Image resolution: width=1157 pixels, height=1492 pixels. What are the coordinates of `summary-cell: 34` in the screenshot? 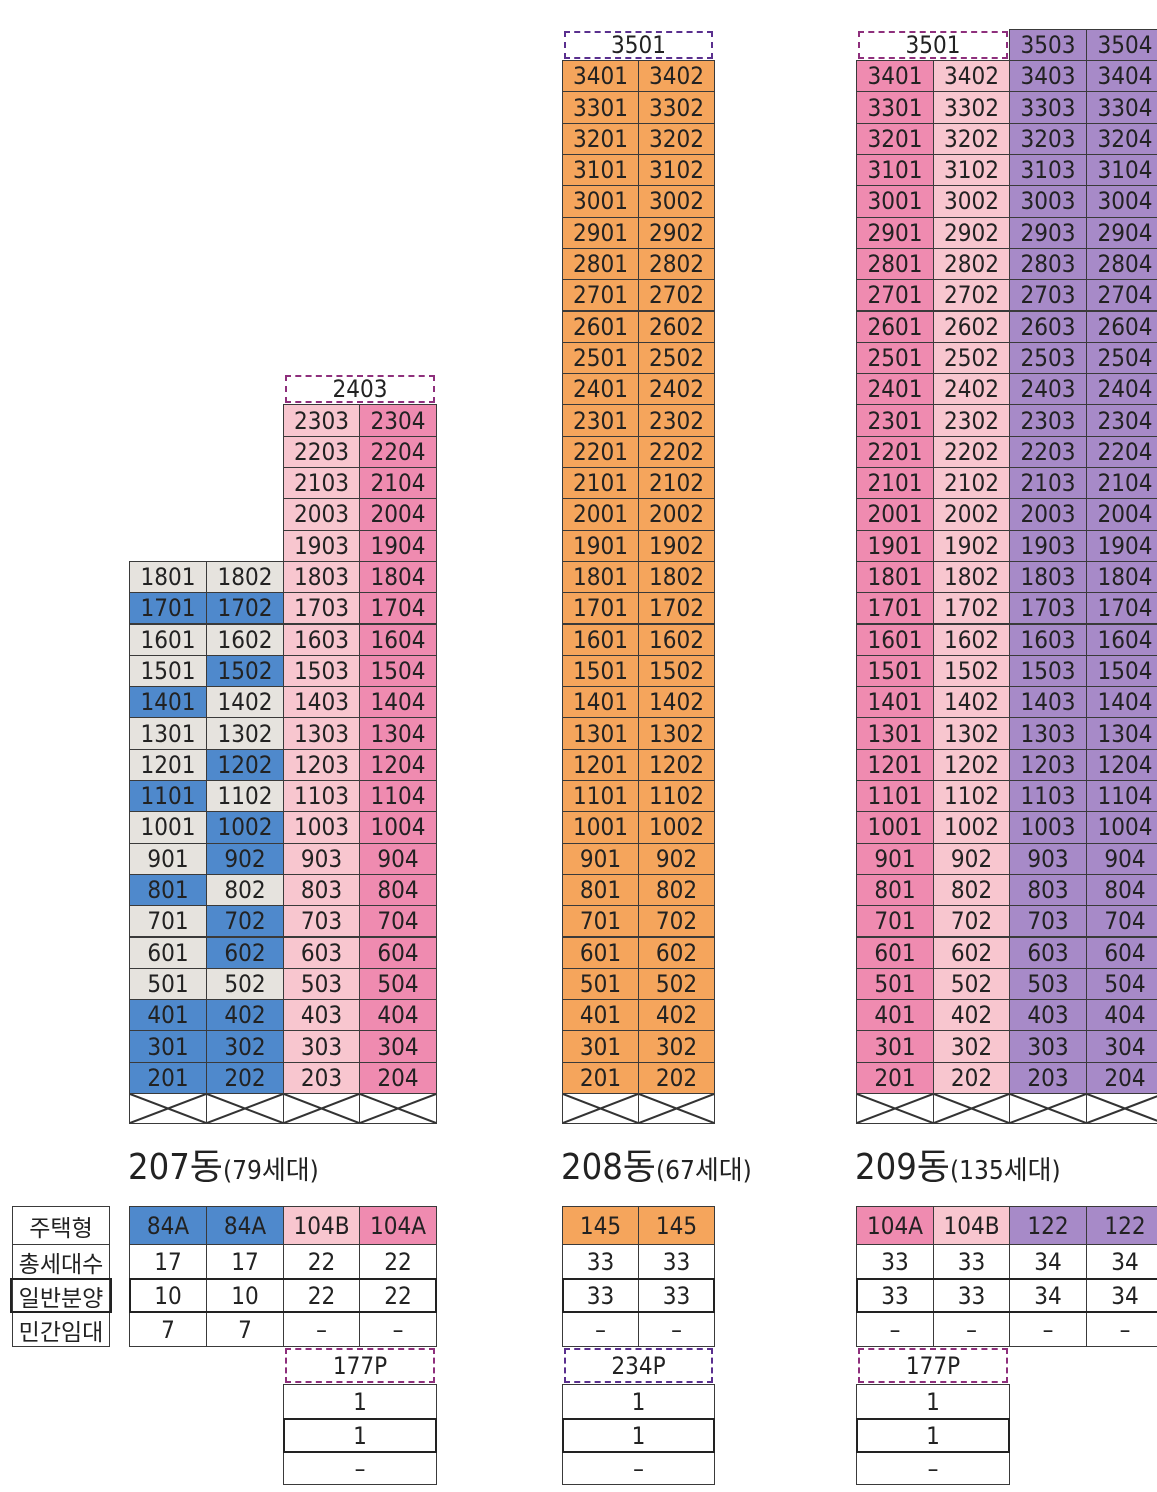 It's located at (1048, 1295).